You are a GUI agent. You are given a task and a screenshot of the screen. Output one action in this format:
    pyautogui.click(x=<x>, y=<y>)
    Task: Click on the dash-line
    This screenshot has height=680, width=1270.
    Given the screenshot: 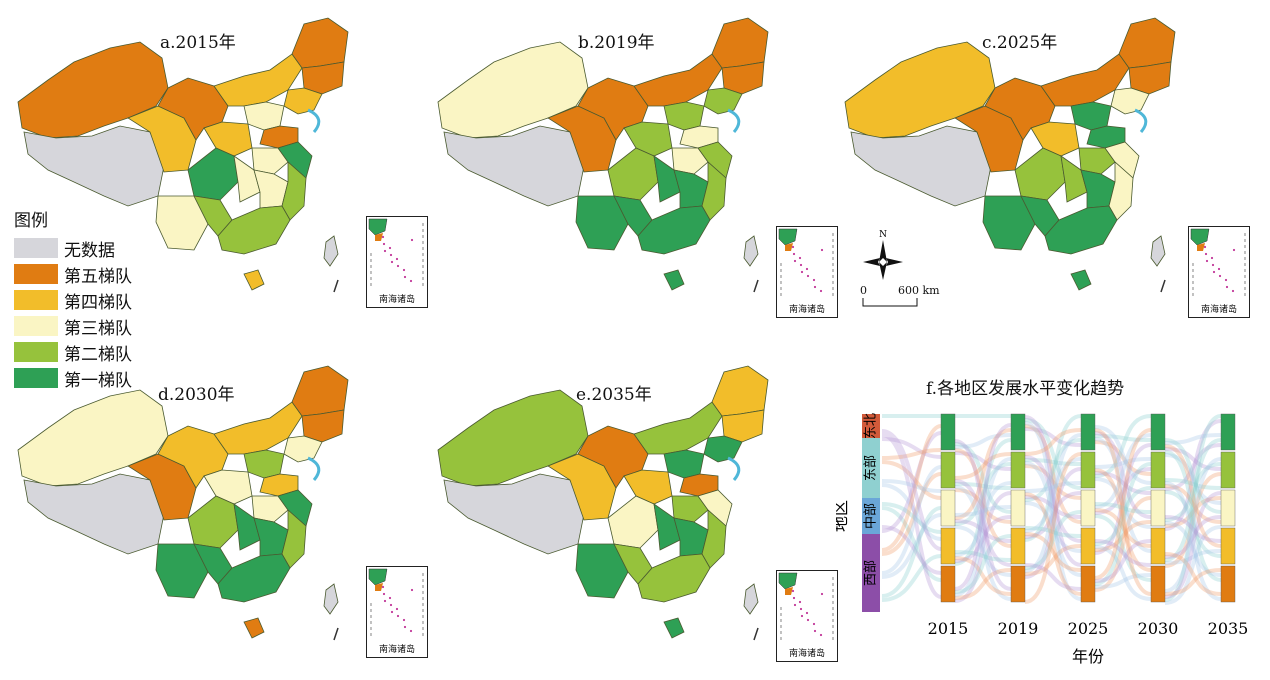 What is the action you would take?
    pyautogui.click(x=1163, y=286)
    